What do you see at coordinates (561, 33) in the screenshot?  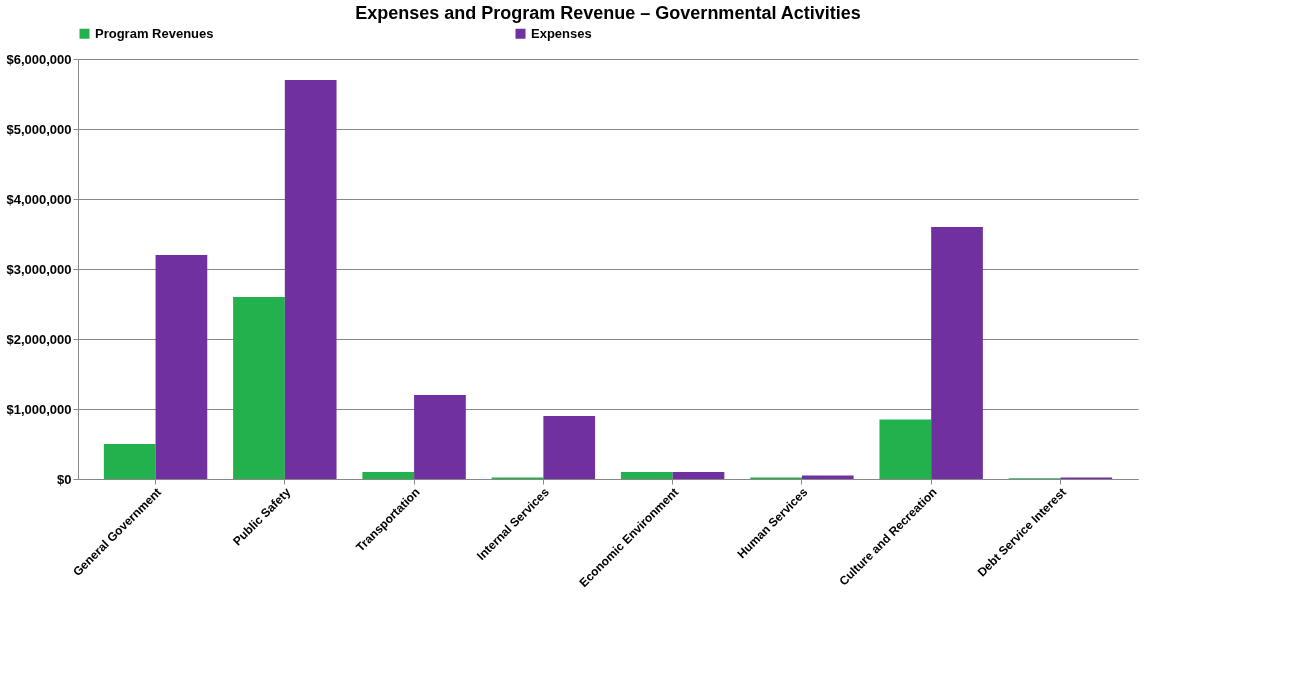 I see `legend-label: Expenses` at bounding box center [561, 33].